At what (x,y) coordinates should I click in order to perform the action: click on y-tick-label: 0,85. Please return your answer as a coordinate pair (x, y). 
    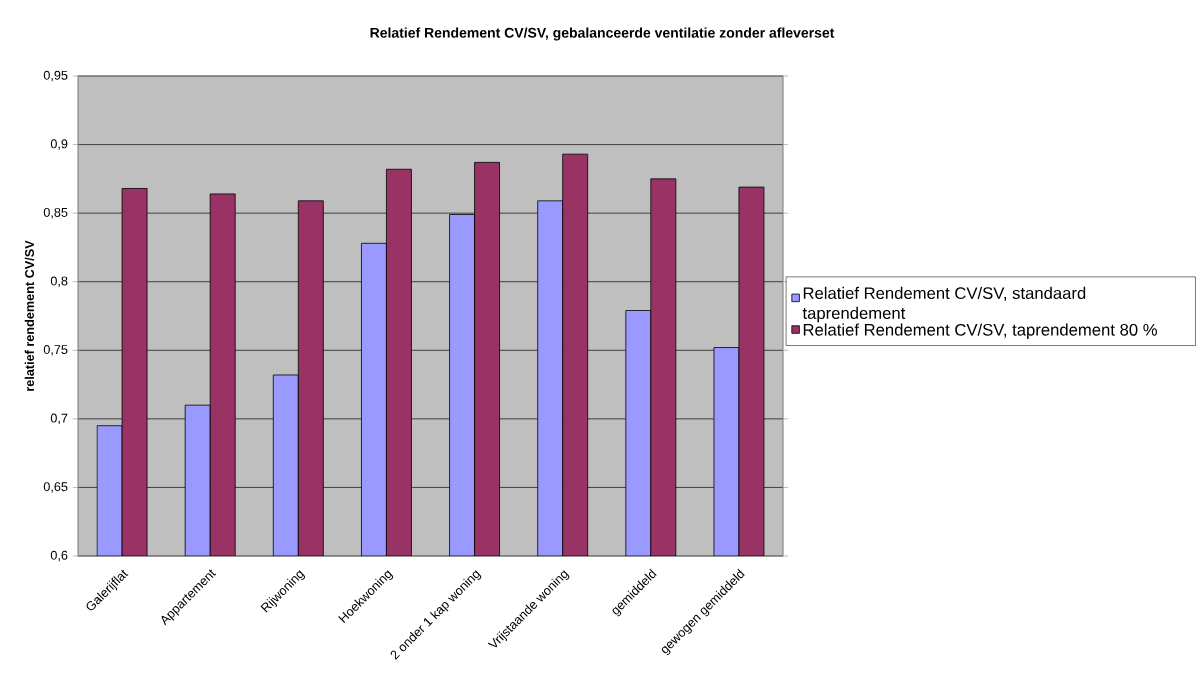
    Looking at the image, I should click on (55, 213).